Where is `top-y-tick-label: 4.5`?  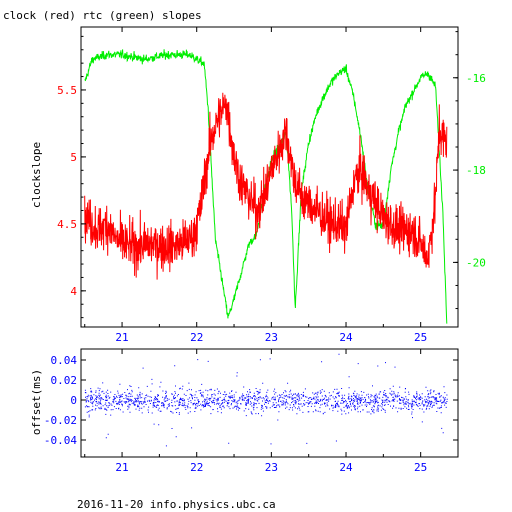 top-y-tick-label: 4.5 is located at coordinates (67, 224).